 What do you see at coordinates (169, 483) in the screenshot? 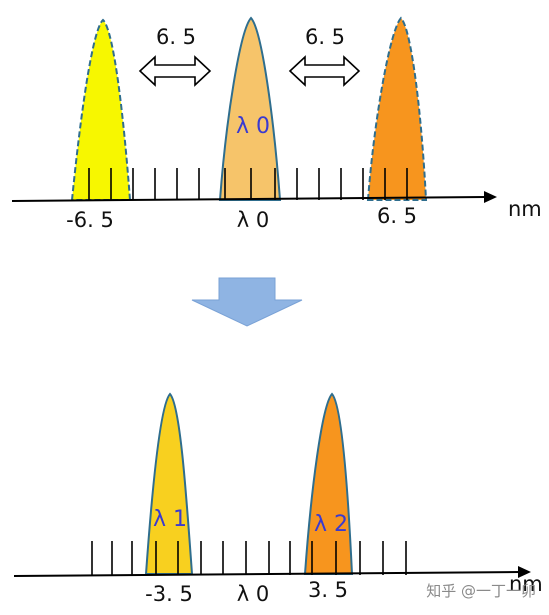
I see `peak-lambda1` at bounding box center [169, 483].